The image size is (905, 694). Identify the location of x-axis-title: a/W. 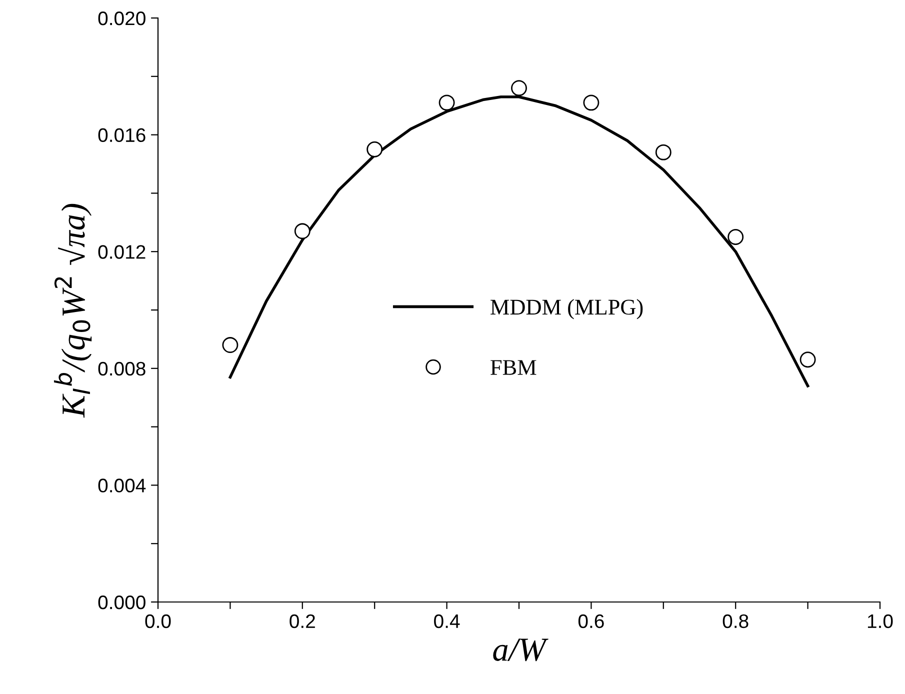
(520, 650).